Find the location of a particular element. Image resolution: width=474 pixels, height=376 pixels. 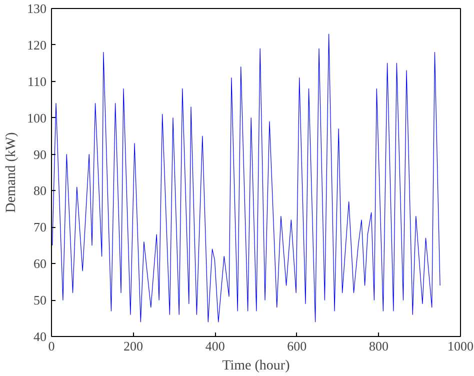

y-tick-label: 40 is located at coordinates (40, 336).